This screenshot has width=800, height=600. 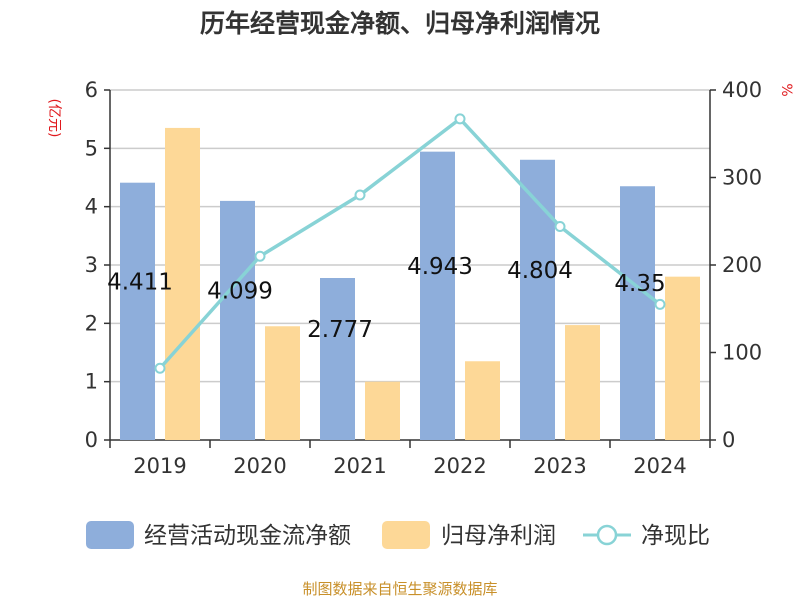 I want to click on right-tick-label: 200, so click(x=742, y=265).